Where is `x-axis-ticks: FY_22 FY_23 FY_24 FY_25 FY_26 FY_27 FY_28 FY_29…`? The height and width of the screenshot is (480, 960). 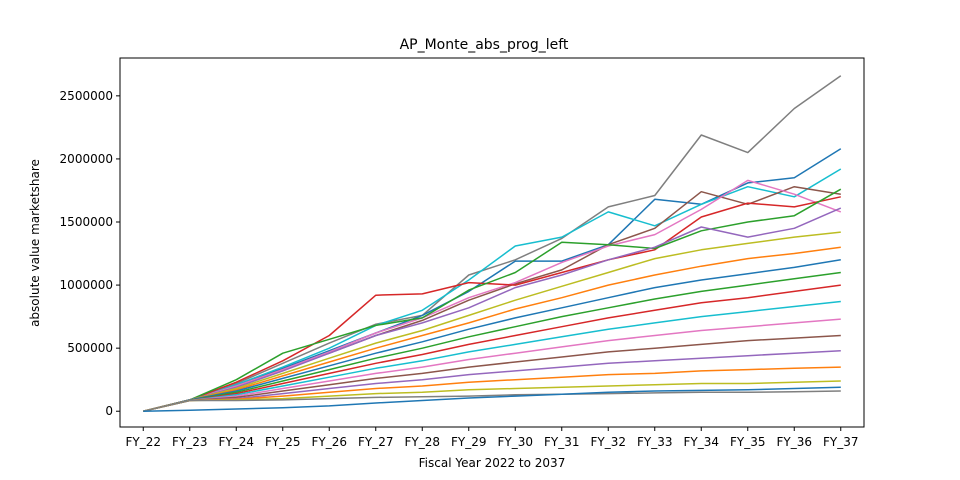 x-axis-ticks: FY_22 FY_23 FY_24 FY_25 FY_26 FY_27 FY_28 FY_29… is located at coordinates (492, 438).